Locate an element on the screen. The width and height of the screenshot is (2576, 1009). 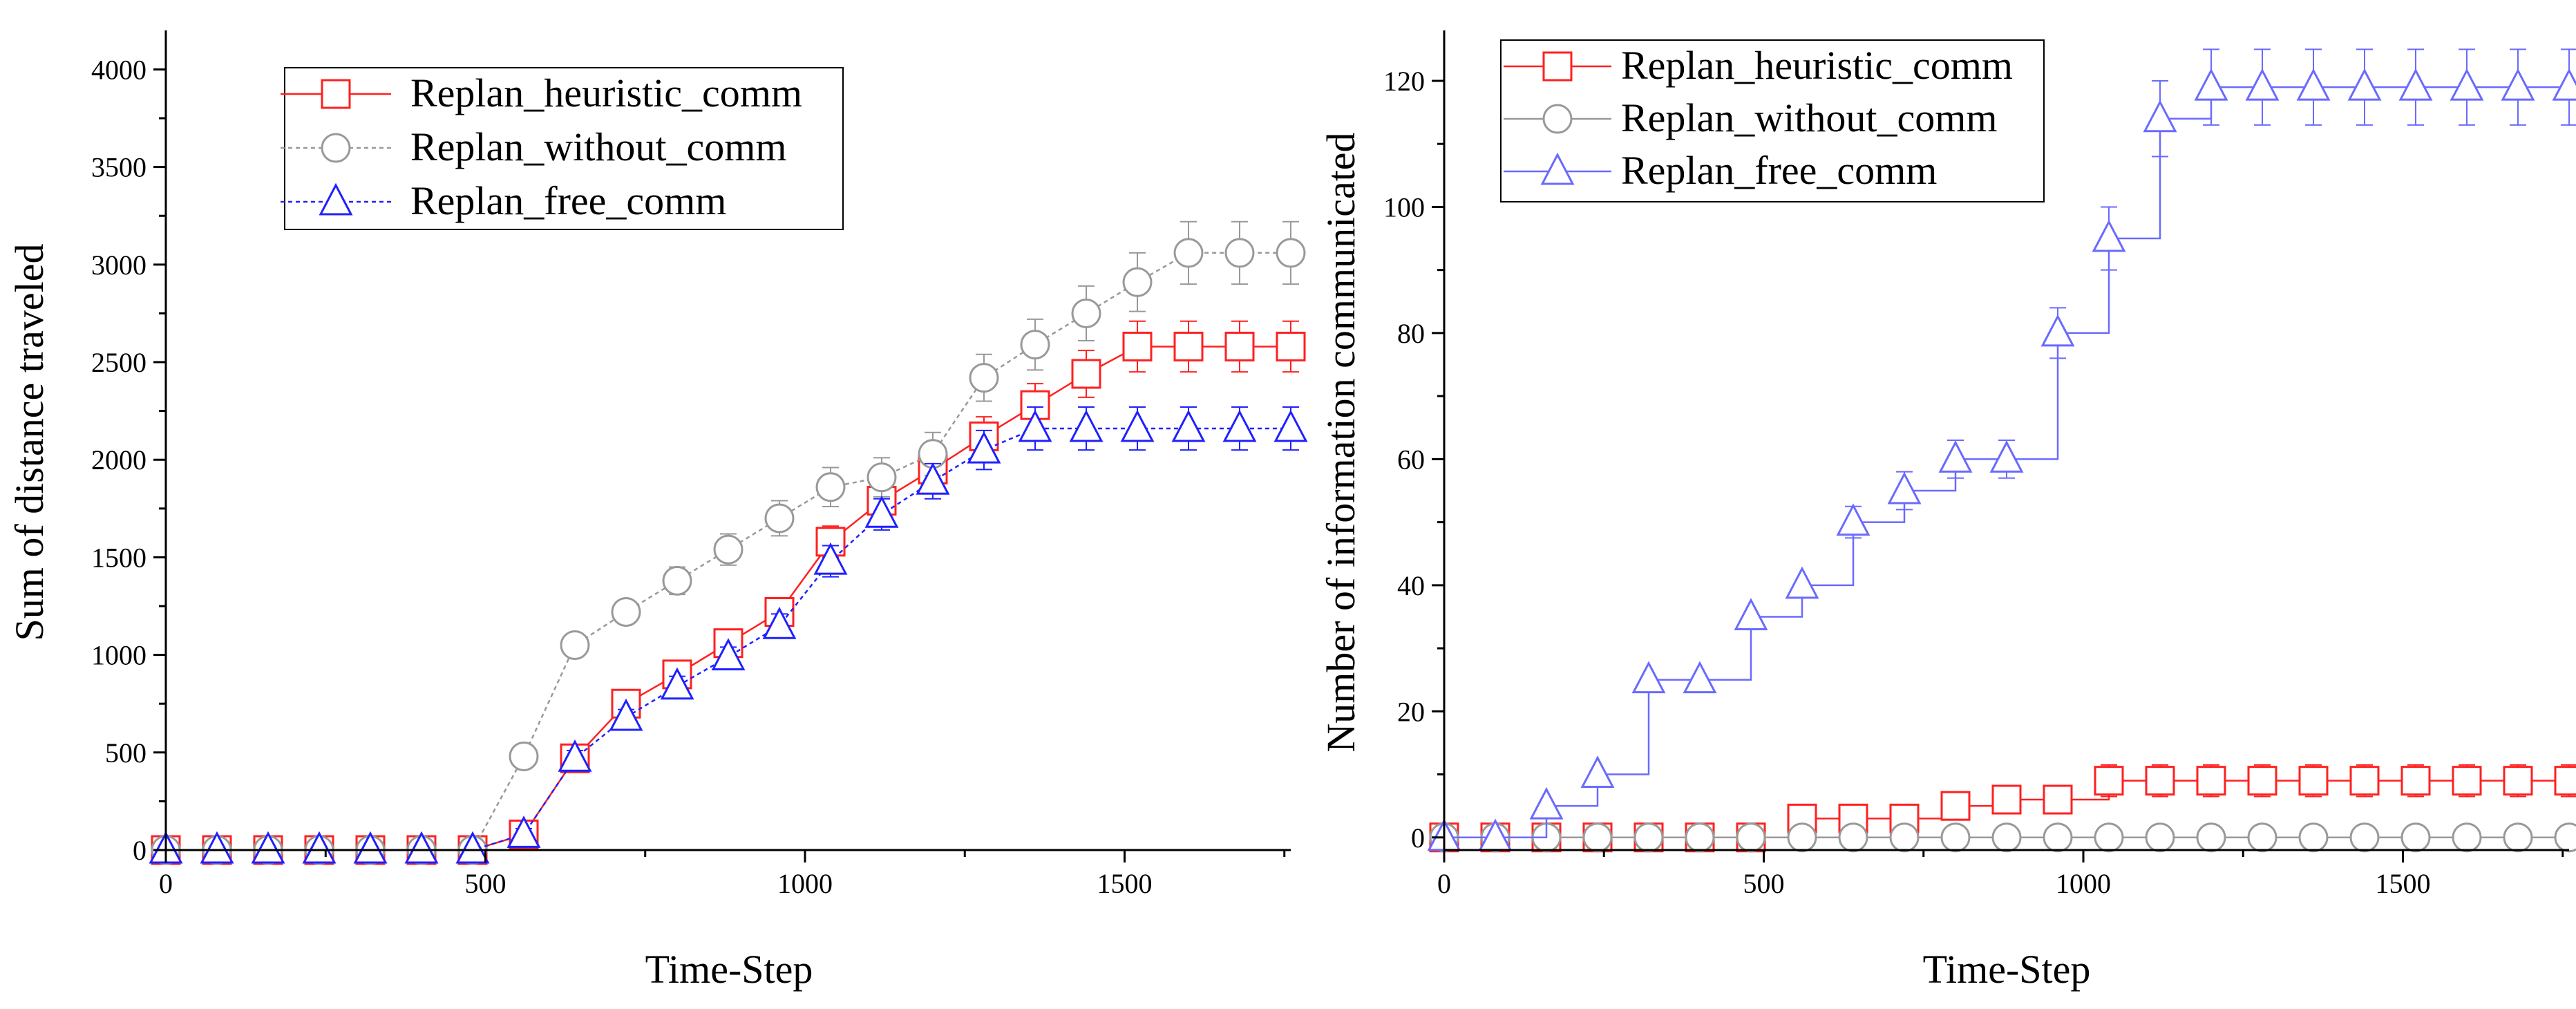
y-tick-label: 500 is located at coordinates (125, 752).